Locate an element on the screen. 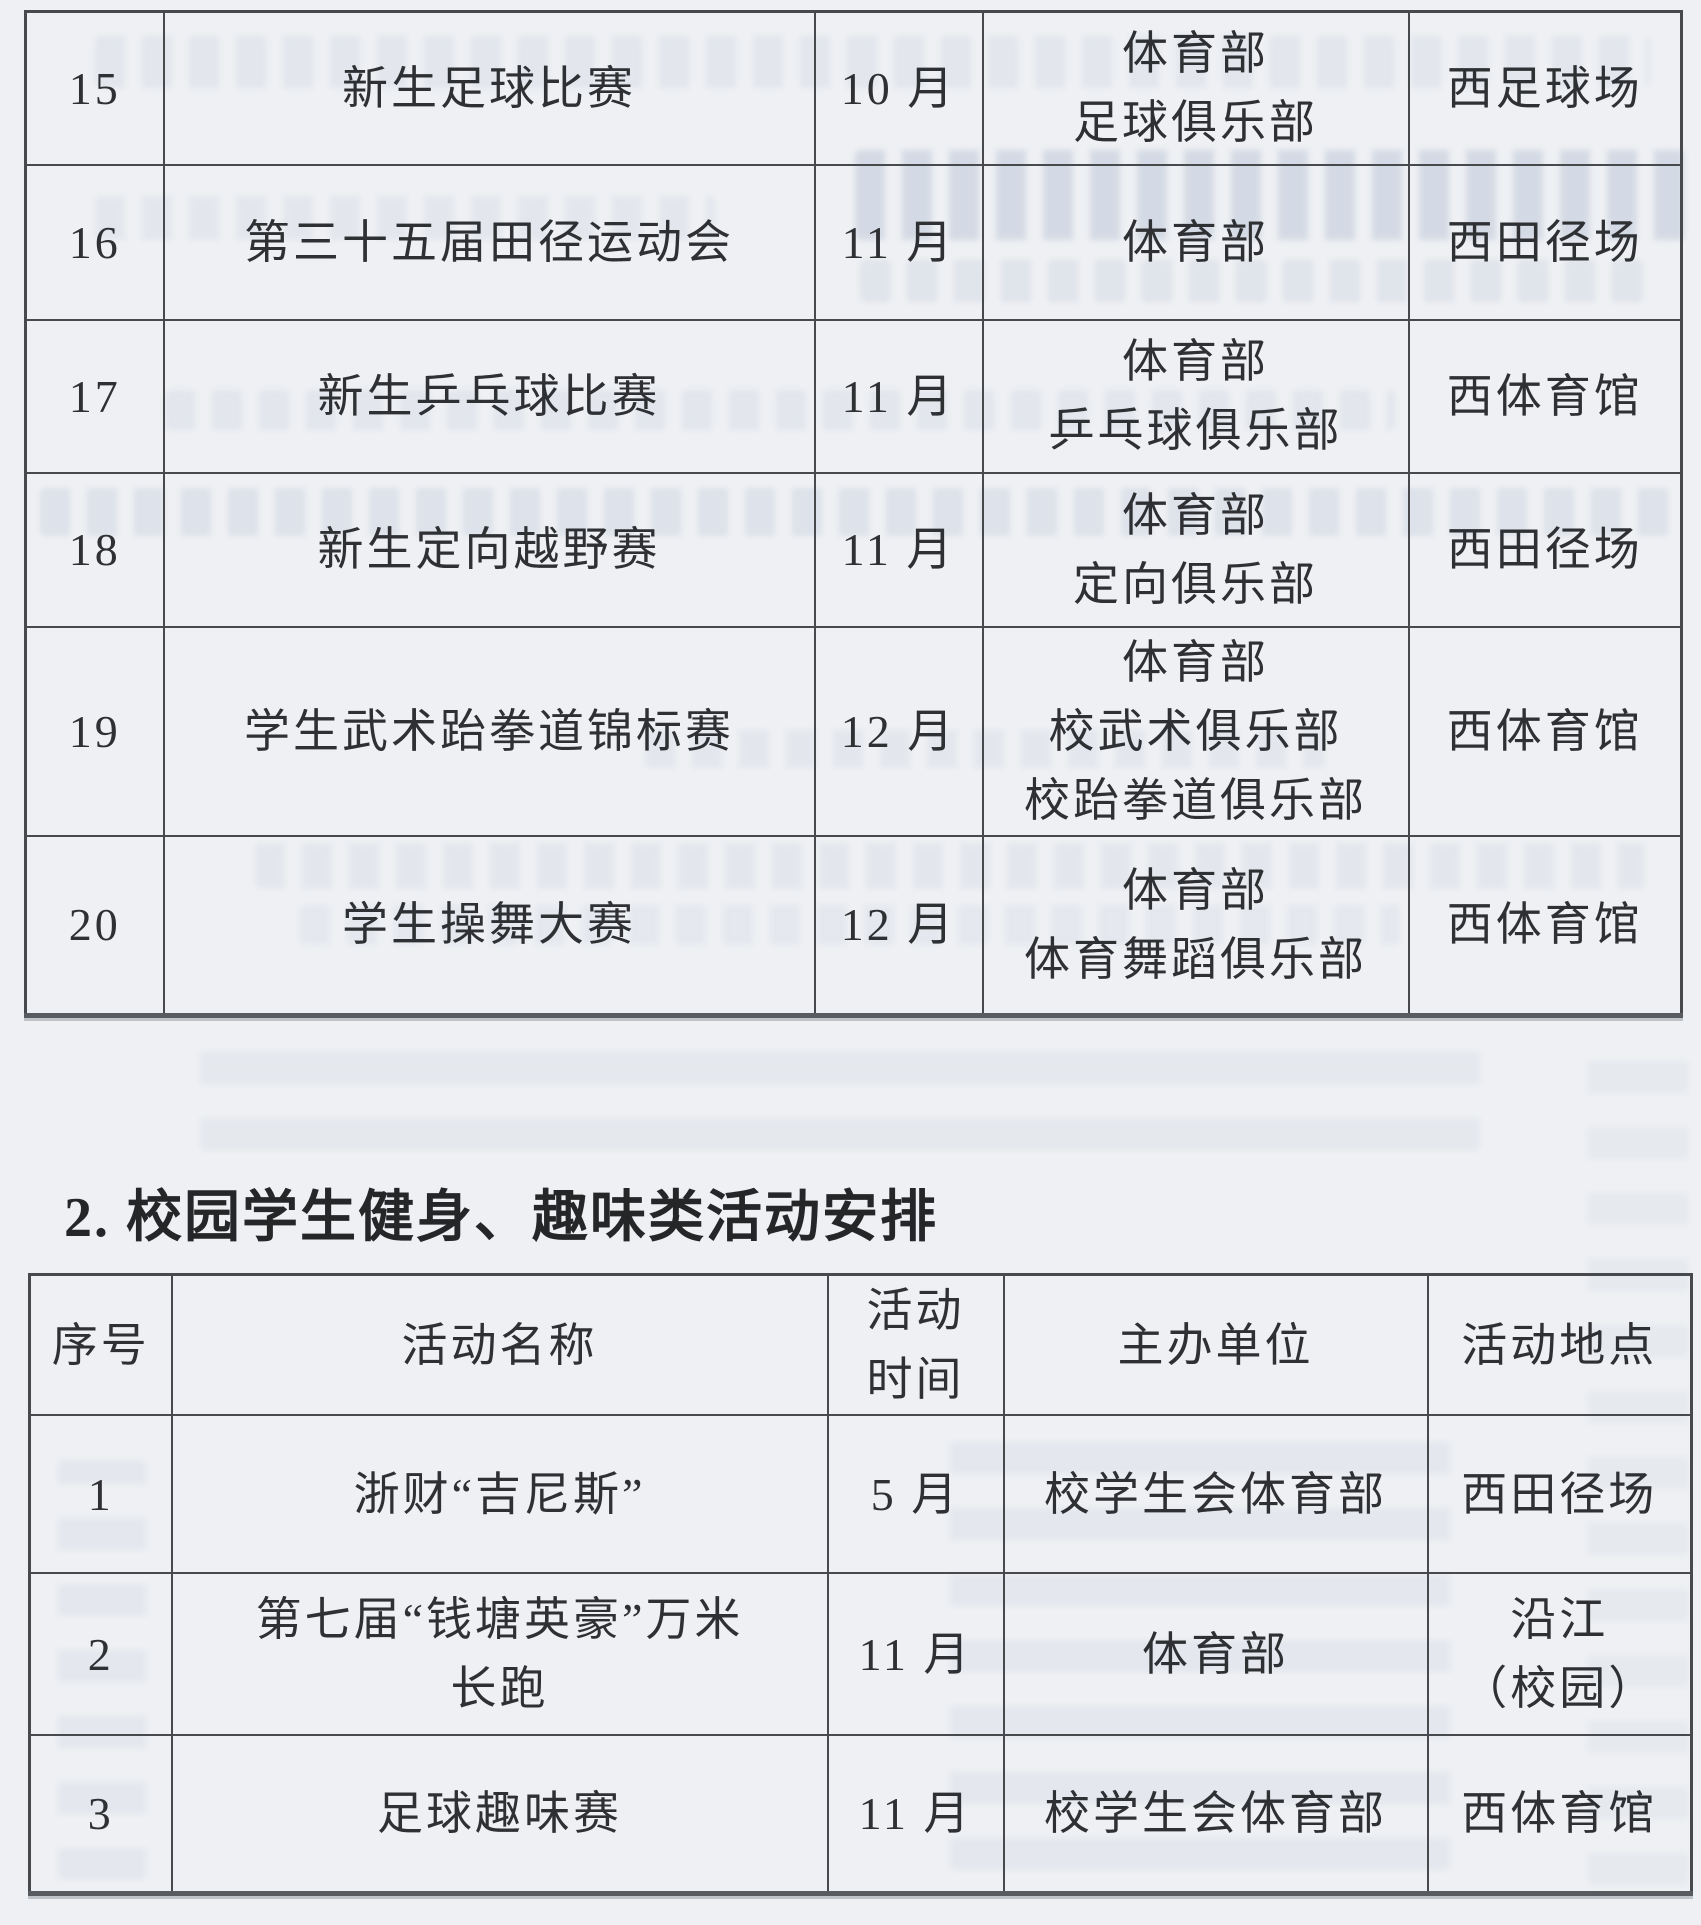 This screenshot has height=1925, width=1701. table-row: 17 新生乒乓球比赛 11 月 体育部 乒乓球俱乐部 西体育馆 is located at coordinates (853, 396).